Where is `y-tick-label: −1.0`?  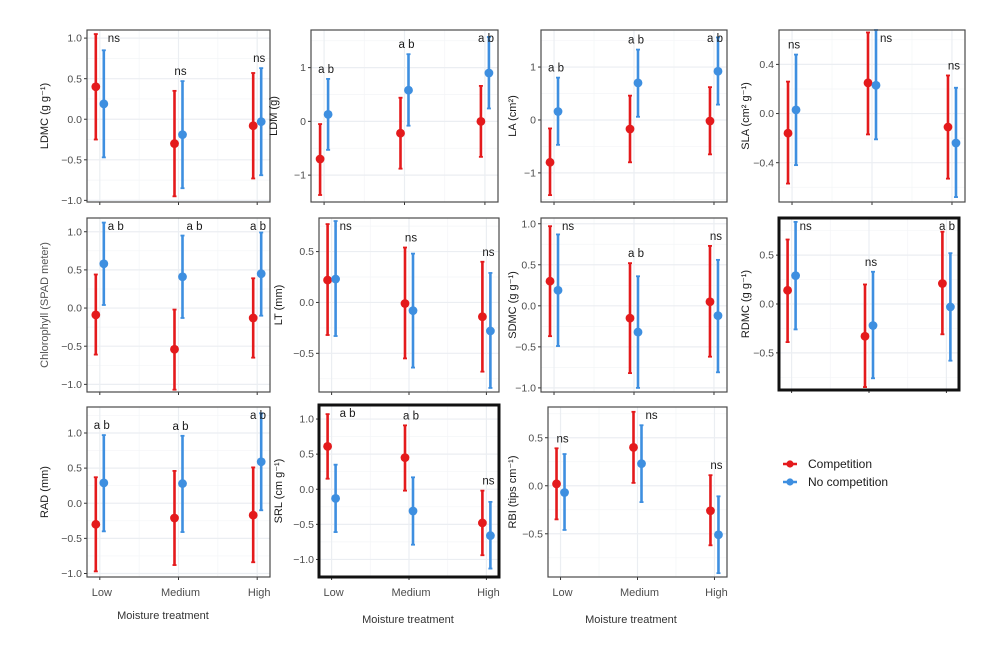 y-tick-label: −1.0 is located at coordinates (71, 201).